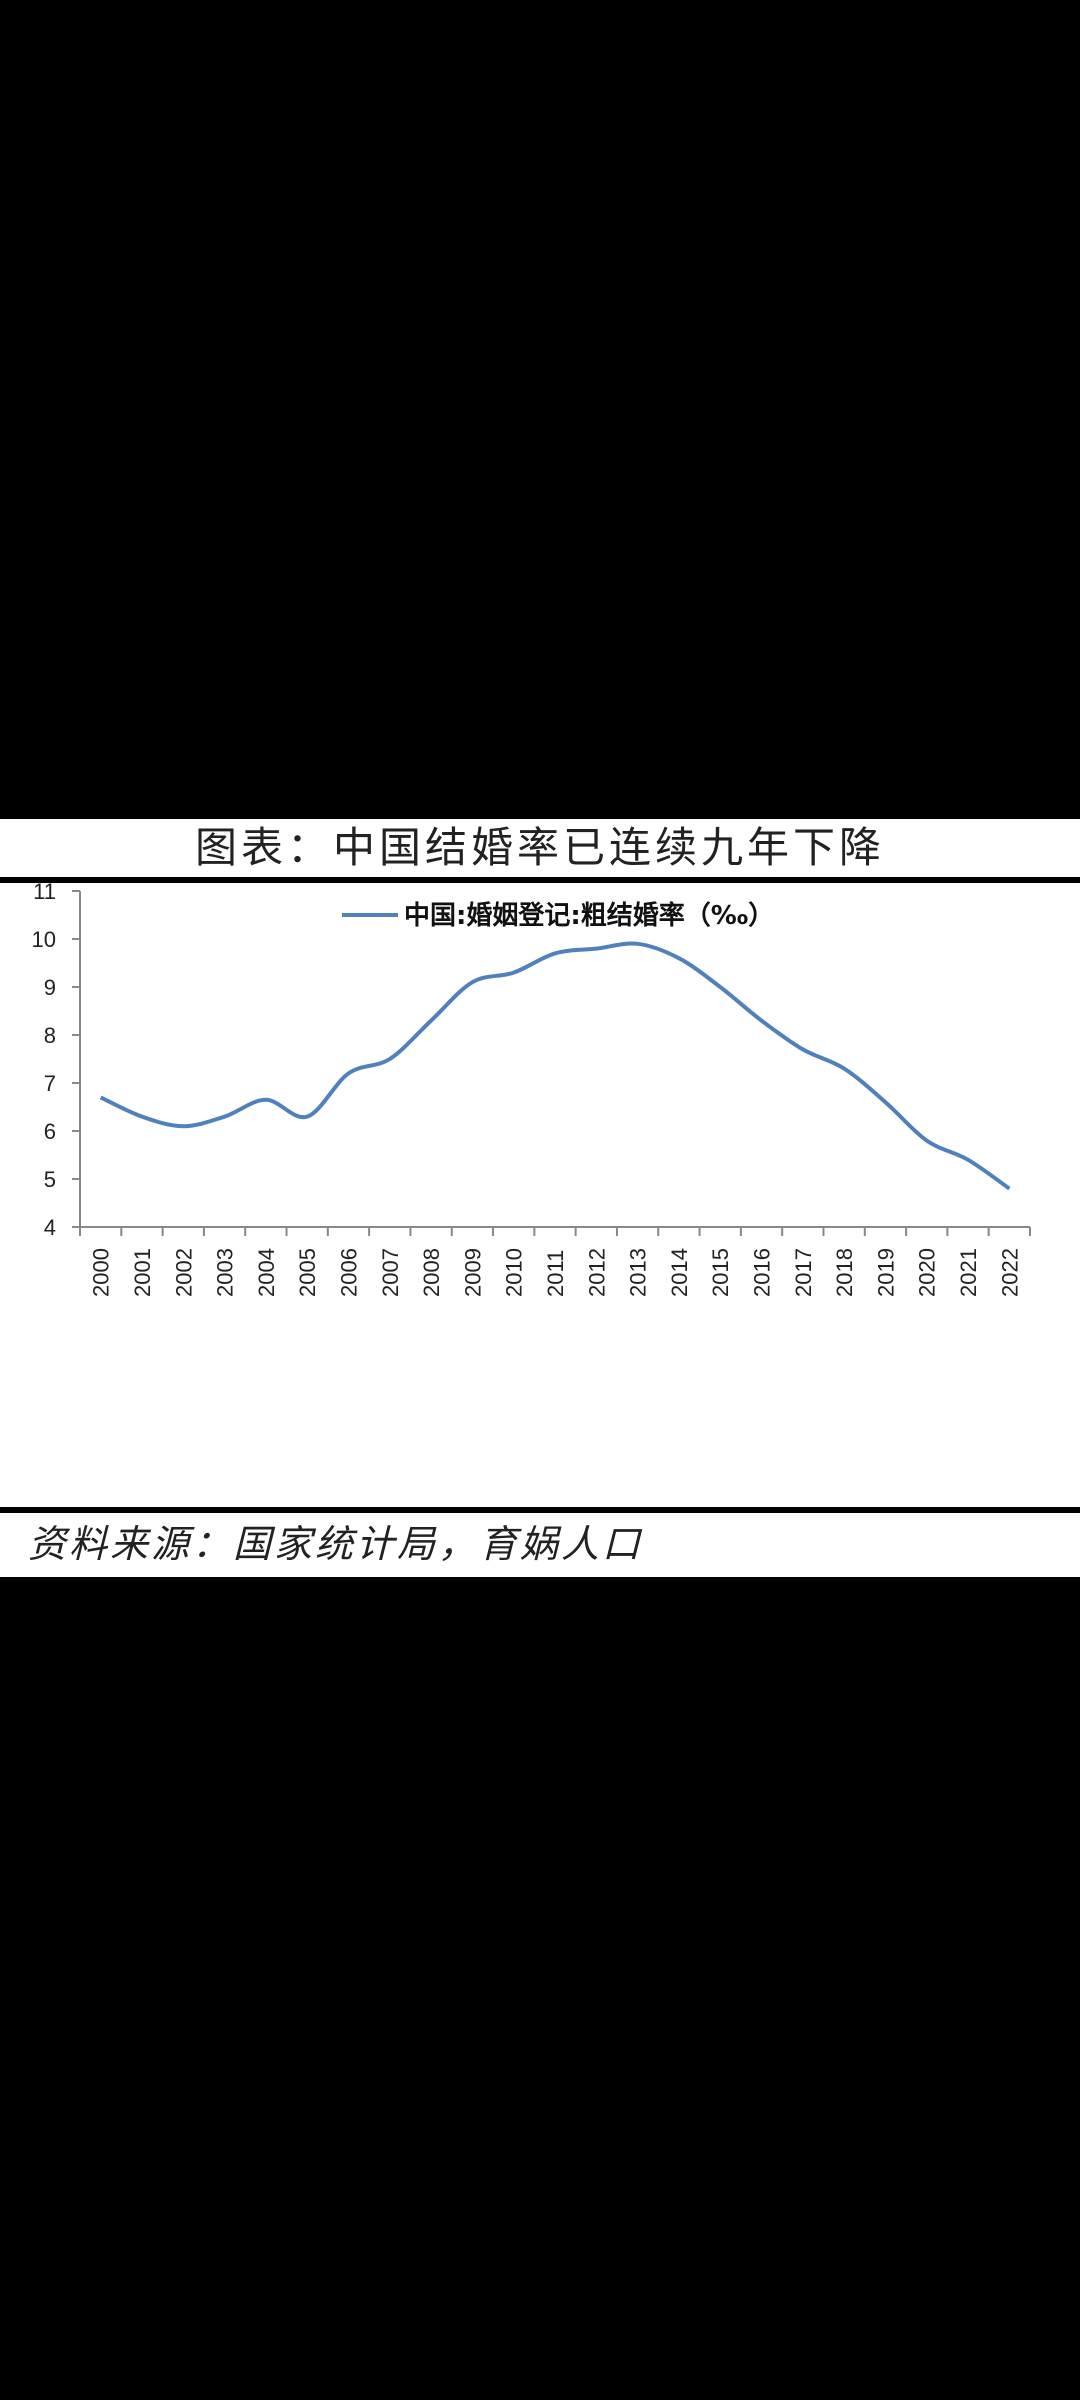 This screenshot has height=2400, width=1080. What do you see at coordinates (44, 1061) in the screenshot?
I see `y-tick-labels: 4 5 6 7 8 9 10 11` at bounding box center [44, 1061].